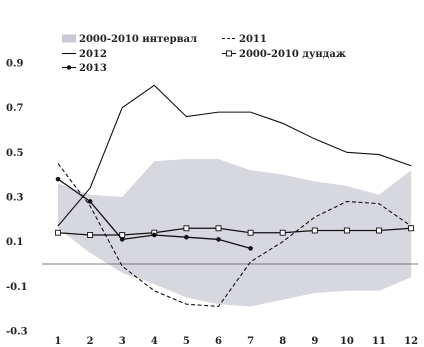 This screenshot has width=424, height=347. What do you see at coordinates (186, 341) in the screenshot?
I see `x-tick-label: 5` at bounding box center [186, 341].